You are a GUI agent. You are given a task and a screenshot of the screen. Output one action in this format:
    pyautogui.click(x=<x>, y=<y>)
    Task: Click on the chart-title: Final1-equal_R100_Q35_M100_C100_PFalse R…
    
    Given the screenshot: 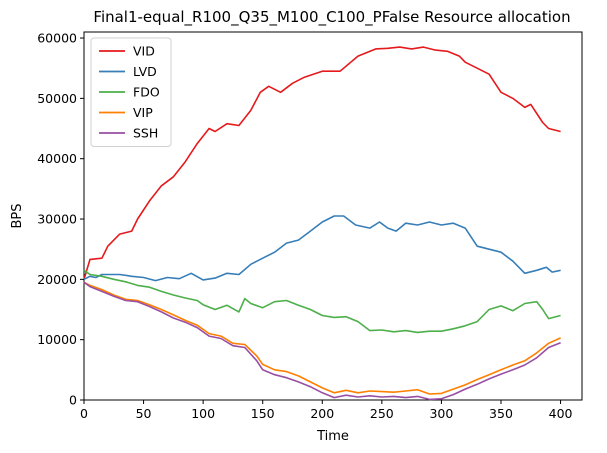 What is the action you would take?
    pyautogui.click(x=331, y=17)
    